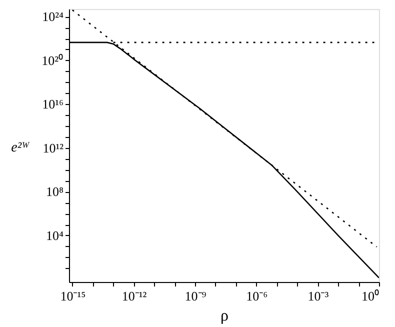 The image size is (395, 327). What do you see at coordinates (53, 60) in the screenshot?
I see `y-tick-label: 10²⁰` at bounding box center [53, 60].